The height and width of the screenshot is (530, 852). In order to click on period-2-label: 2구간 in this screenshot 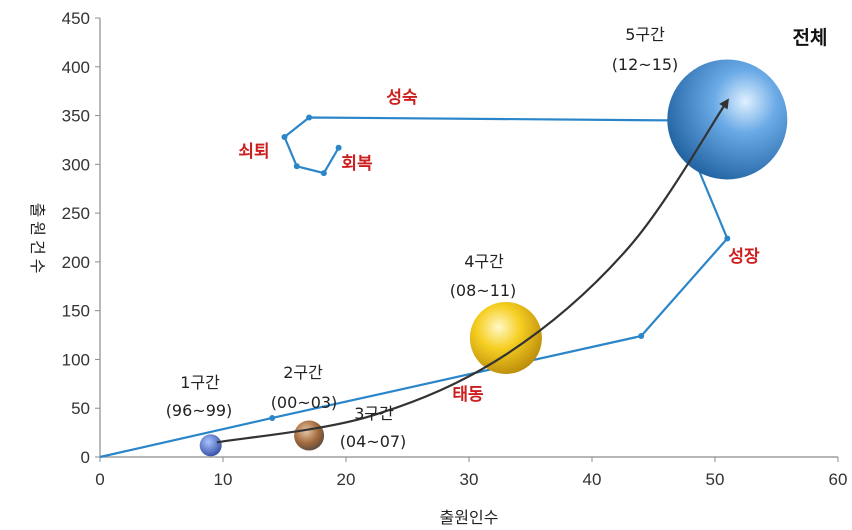, I will do `click(303, 372)`.